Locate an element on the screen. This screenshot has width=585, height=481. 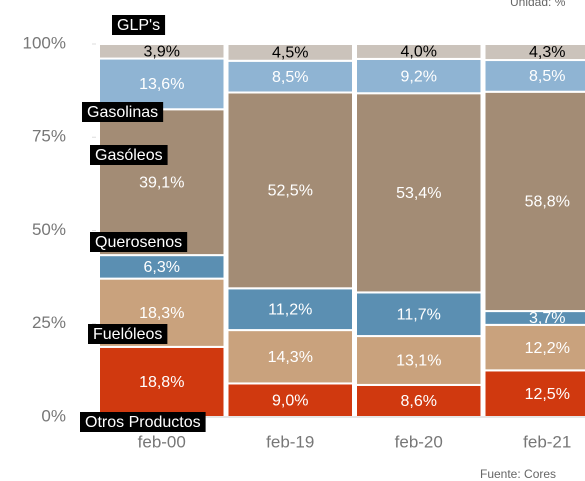
value-label: 6,3% is located at coordinates (162, 267).